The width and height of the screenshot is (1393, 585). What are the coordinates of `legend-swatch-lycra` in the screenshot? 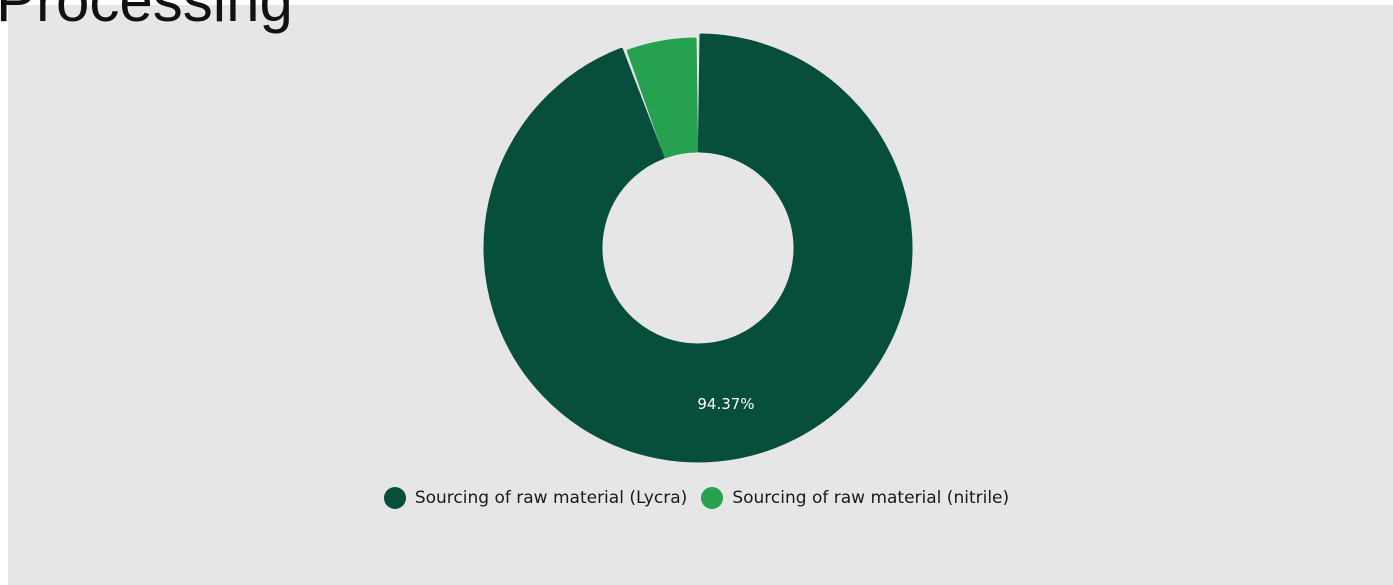 It's located at (394, 498).